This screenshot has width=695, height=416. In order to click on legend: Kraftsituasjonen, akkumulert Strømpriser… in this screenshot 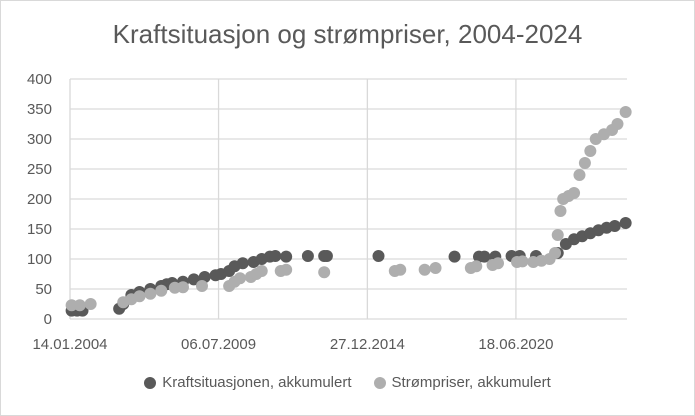, I will do `click(347, 382)`.